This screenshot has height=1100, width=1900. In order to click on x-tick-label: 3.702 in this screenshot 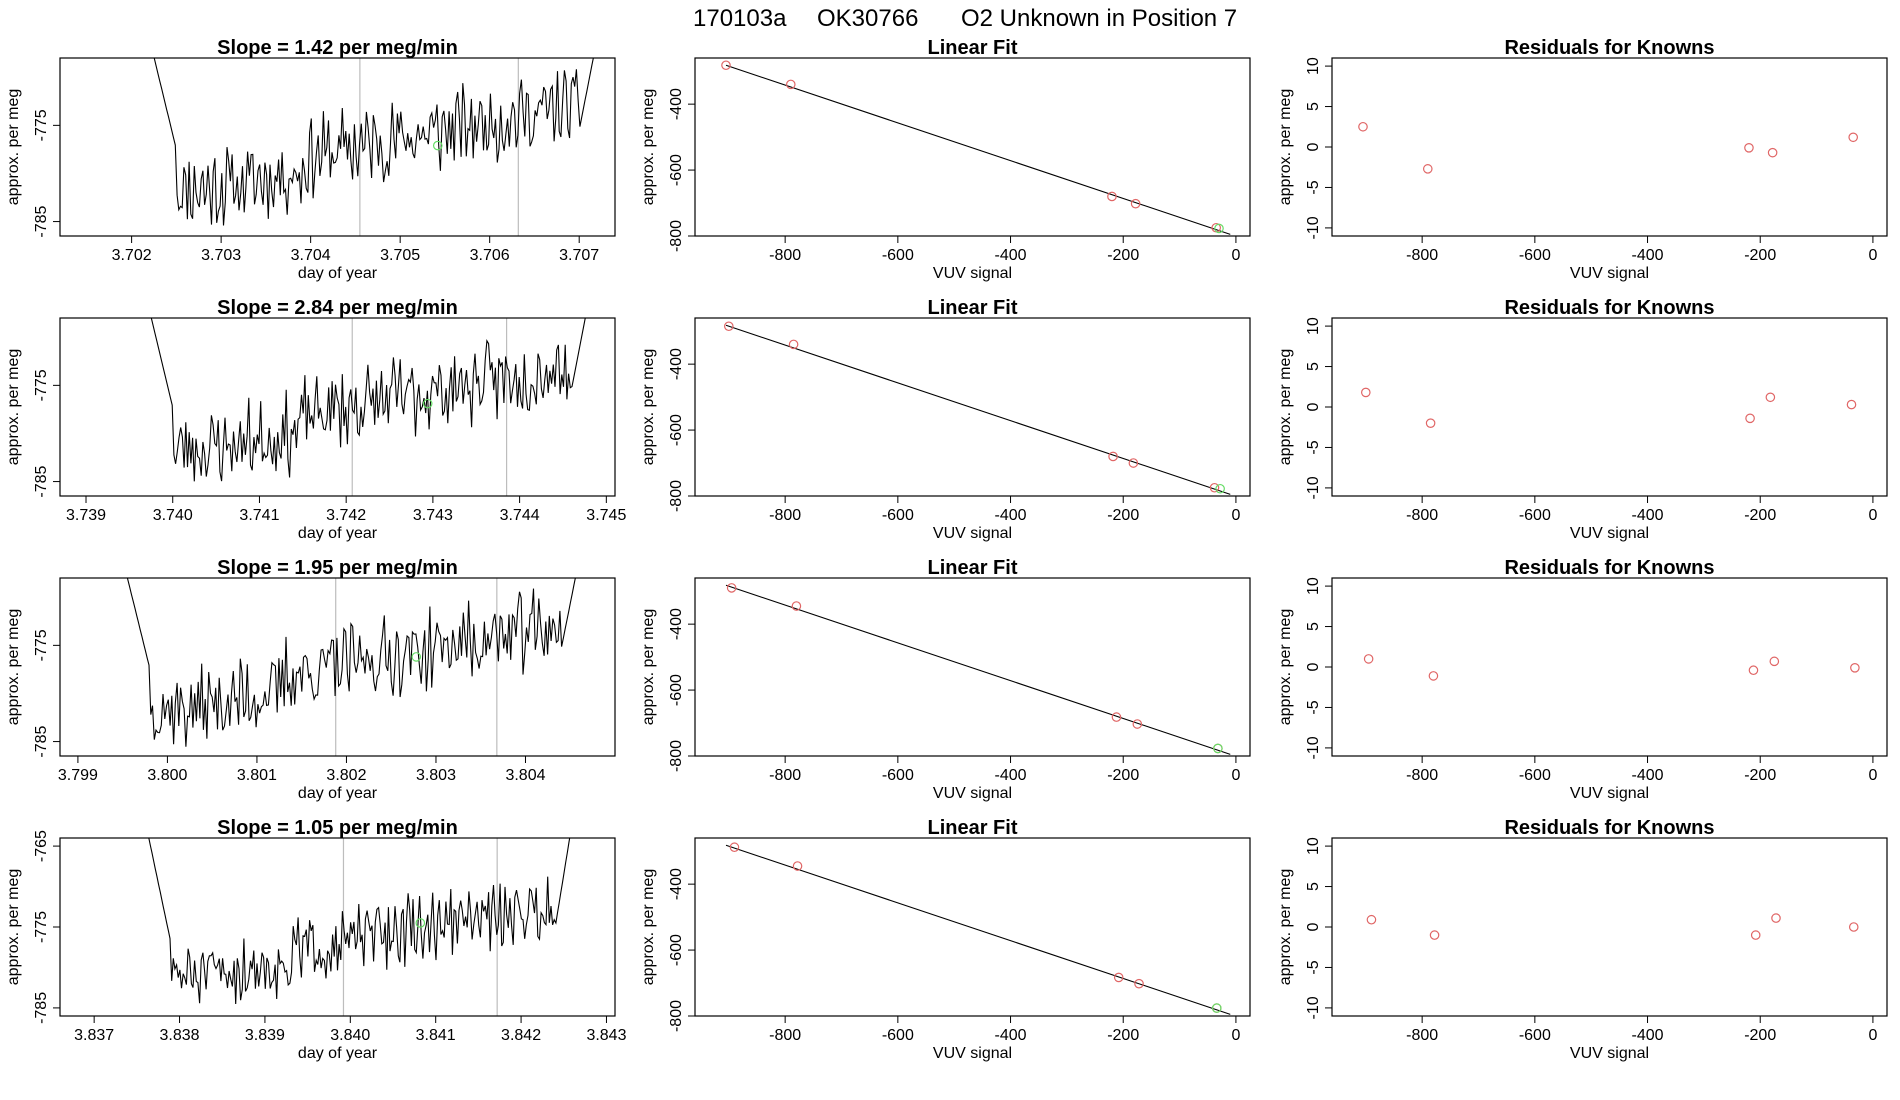, I will do `click(132, 255)`.